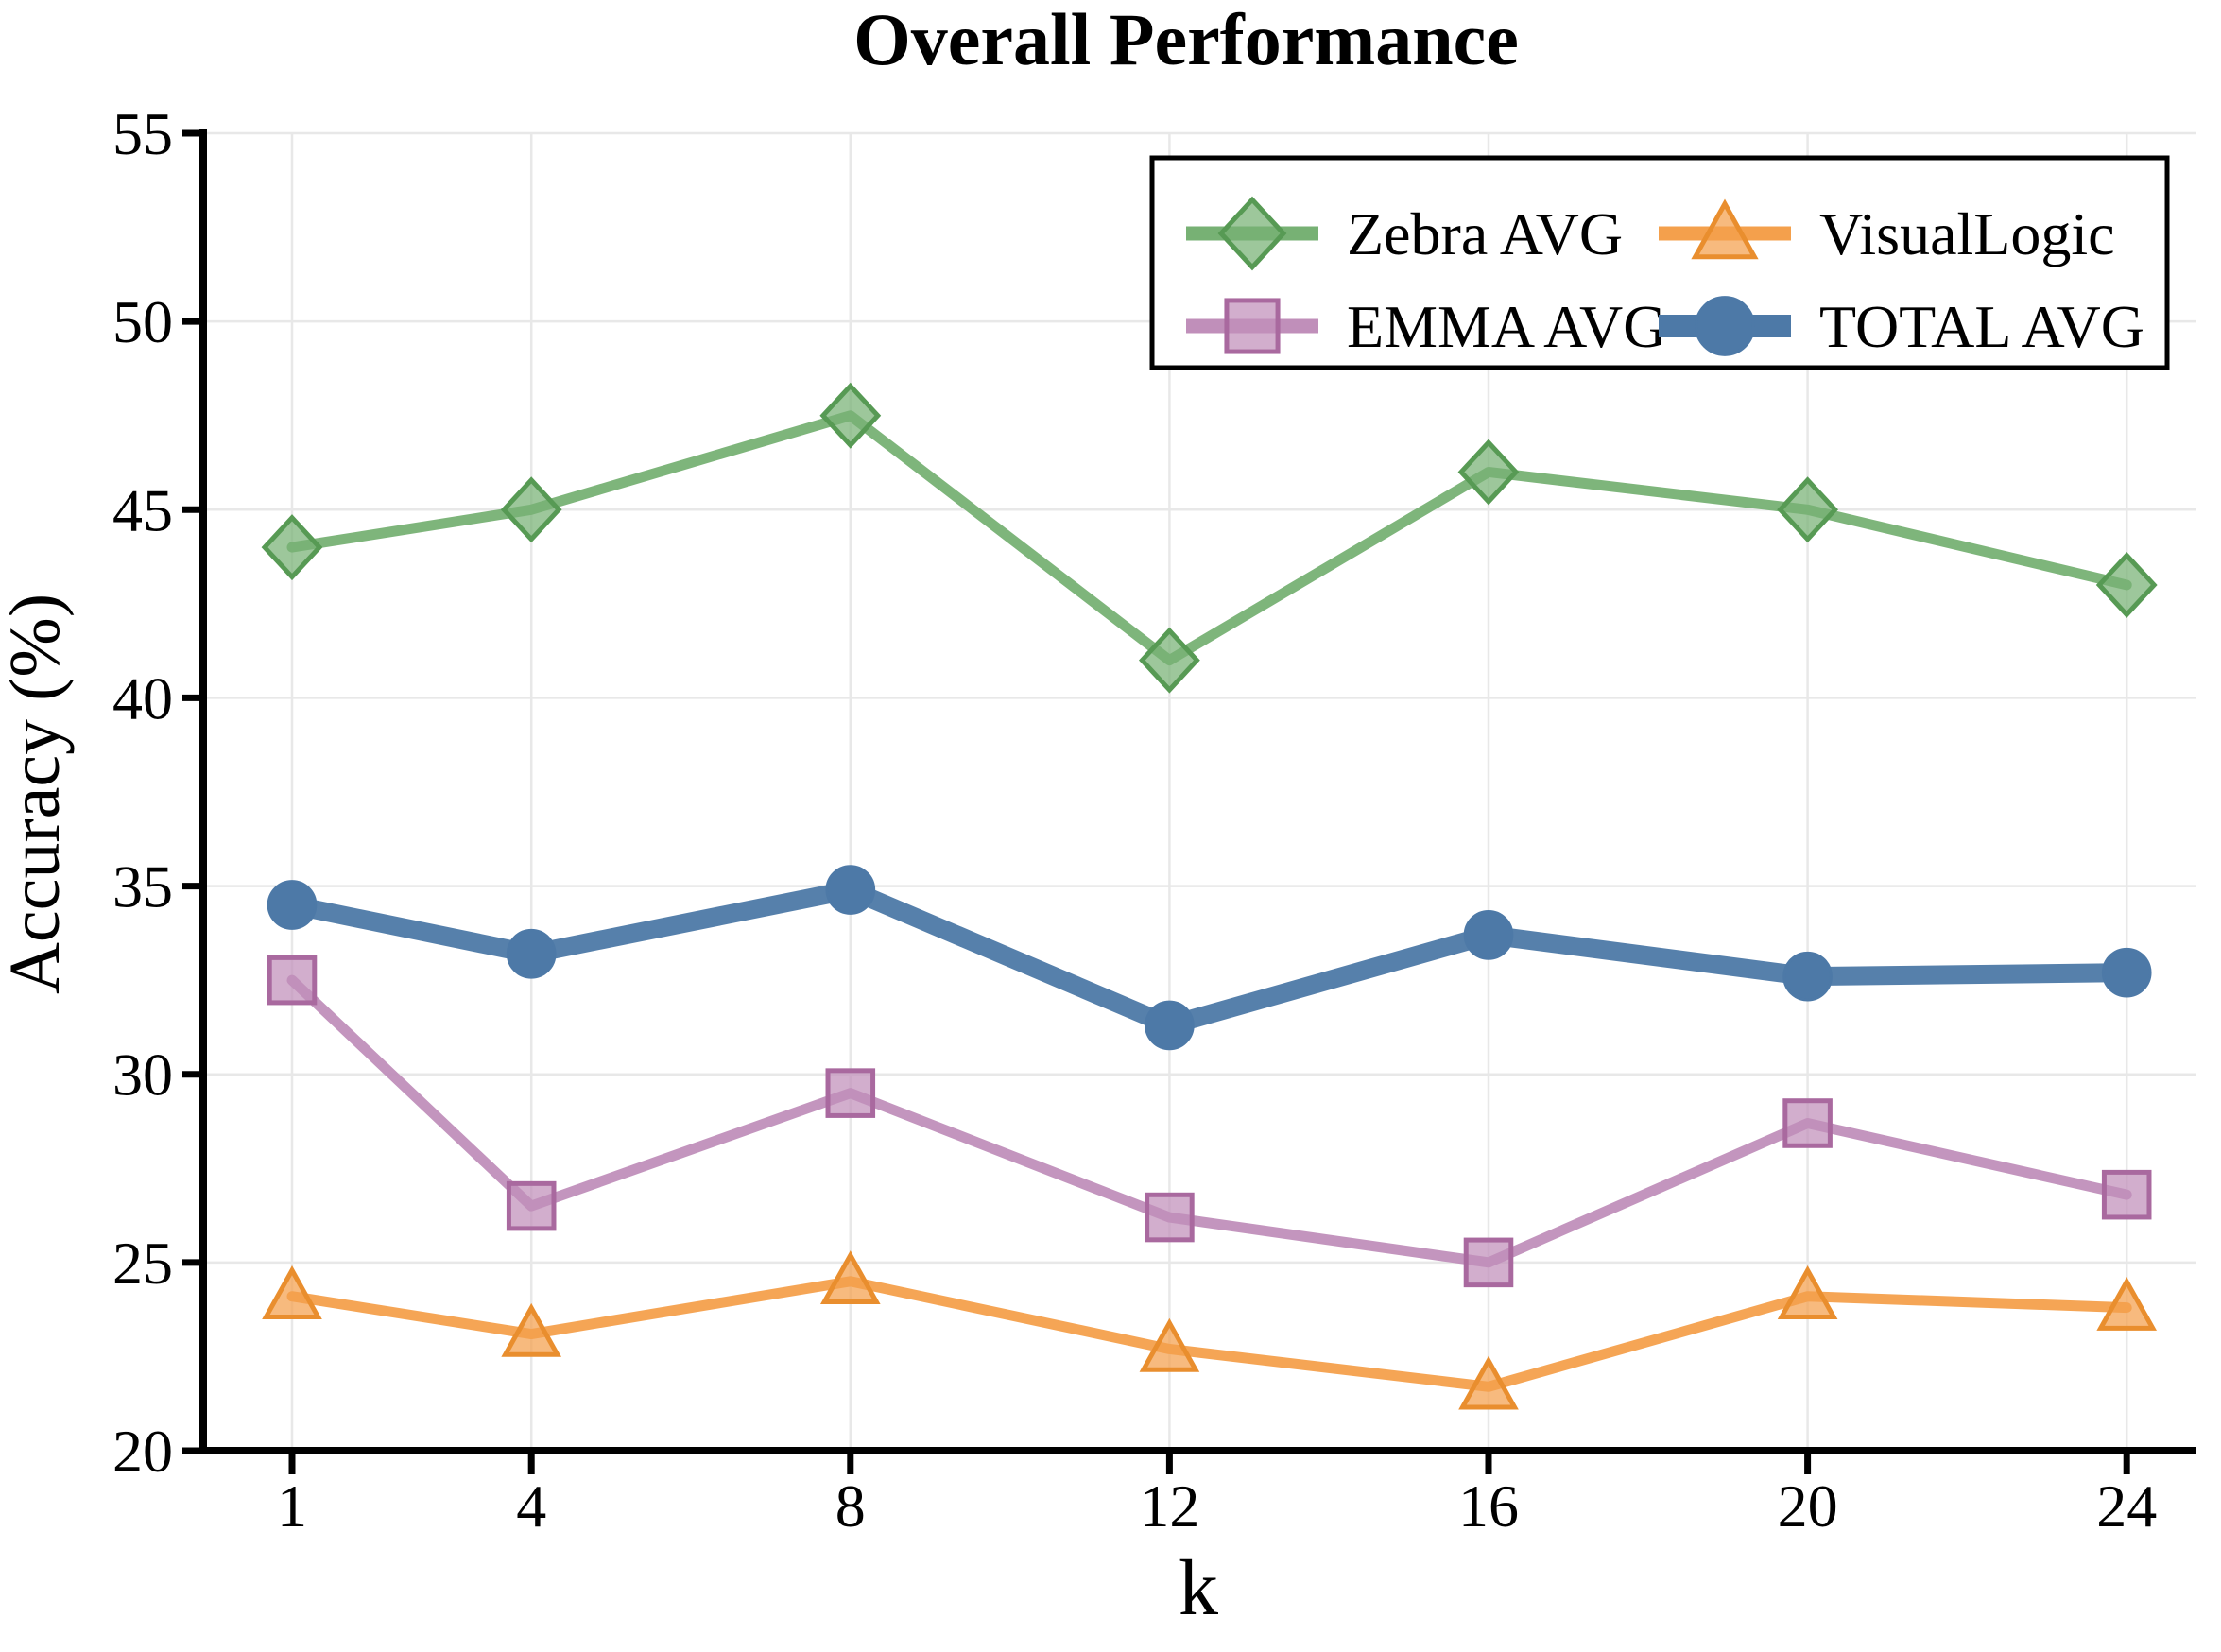  Describe the element at coordinates (1488, 1506) in the screenshot. I see `x-tick-label: 16` at that location.